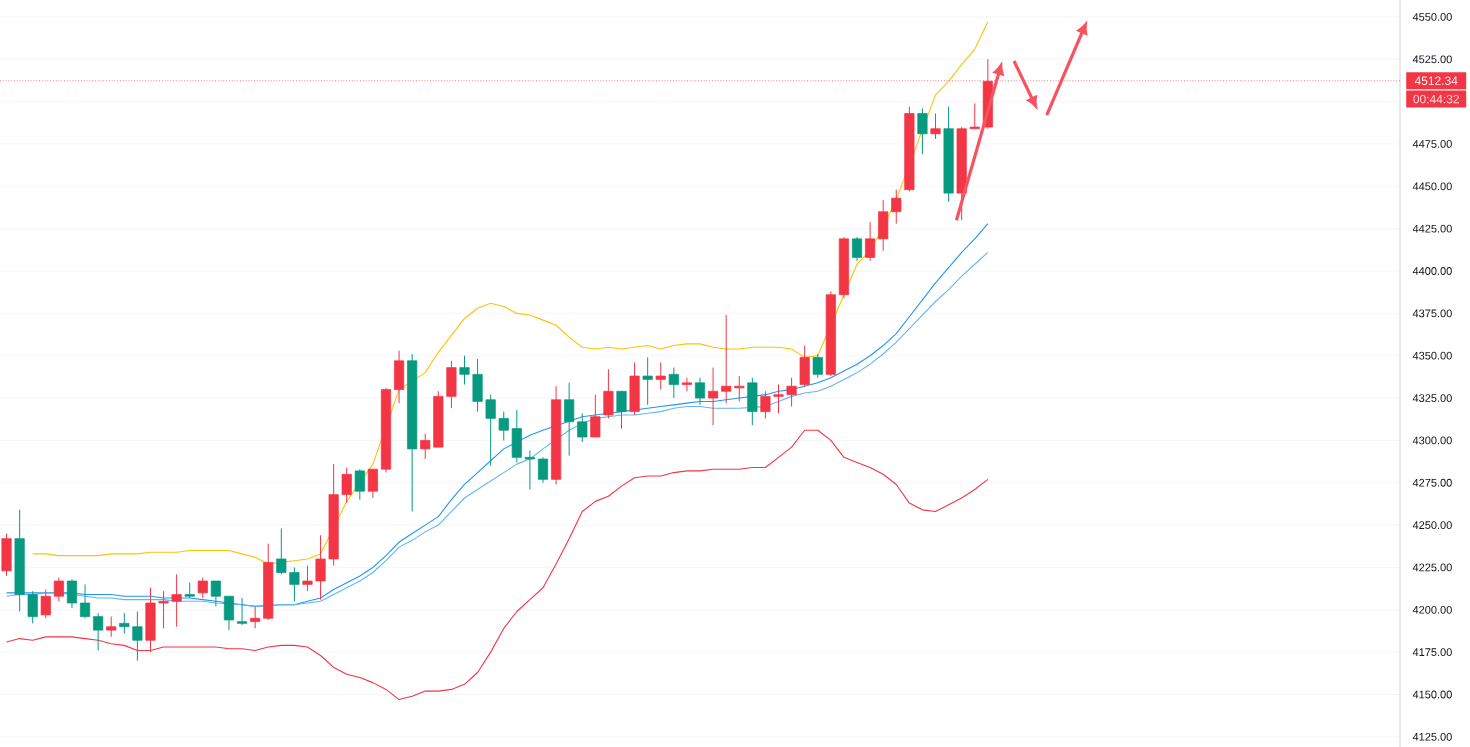  Describe the element at coordinates (1432, 440) in the screenshot. I see `y-tick-label: 4300.00` at that location.